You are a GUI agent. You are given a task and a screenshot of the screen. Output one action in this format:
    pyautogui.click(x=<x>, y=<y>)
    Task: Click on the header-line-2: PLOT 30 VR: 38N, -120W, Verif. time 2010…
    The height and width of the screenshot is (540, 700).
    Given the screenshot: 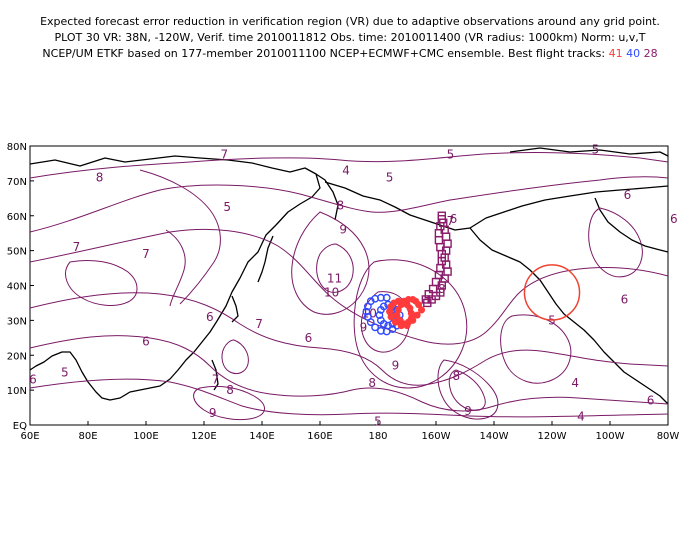 What is the action you would take?
    pyautogui.click(x=350, y=37)
    